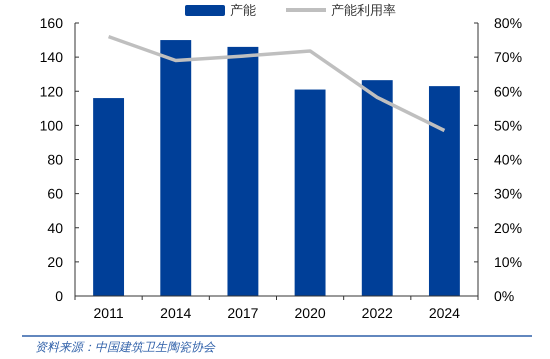  Describe the element at coordinates (508, 160) in the screenshot. I see `y2-tick-label: 40%` at that location.